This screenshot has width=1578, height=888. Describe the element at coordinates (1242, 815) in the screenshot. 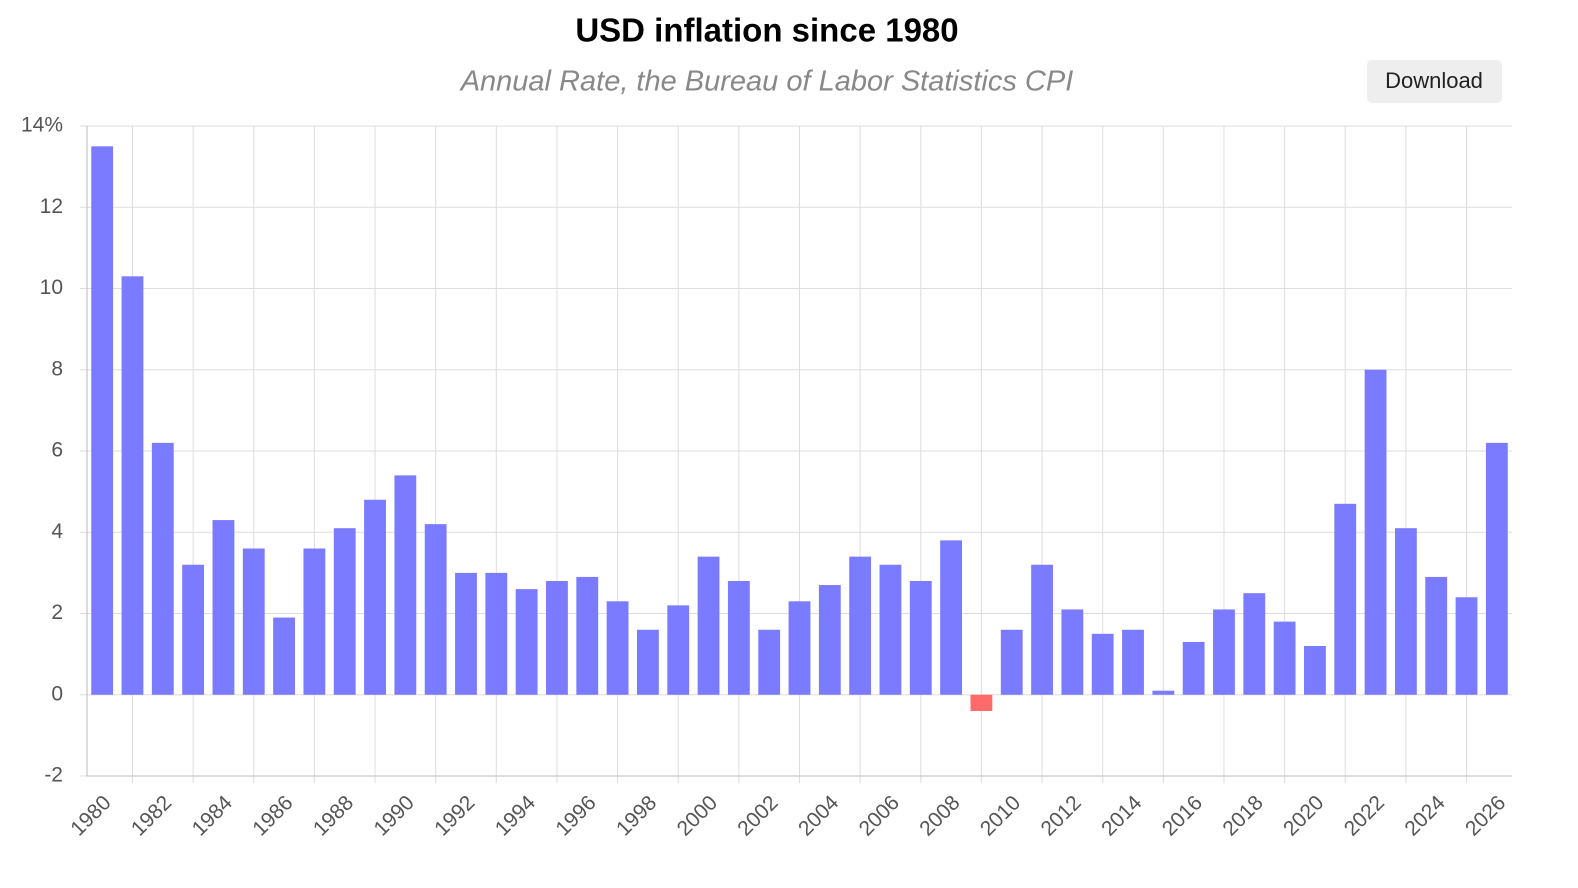

I see `x-tick-label: 2018` at that location.